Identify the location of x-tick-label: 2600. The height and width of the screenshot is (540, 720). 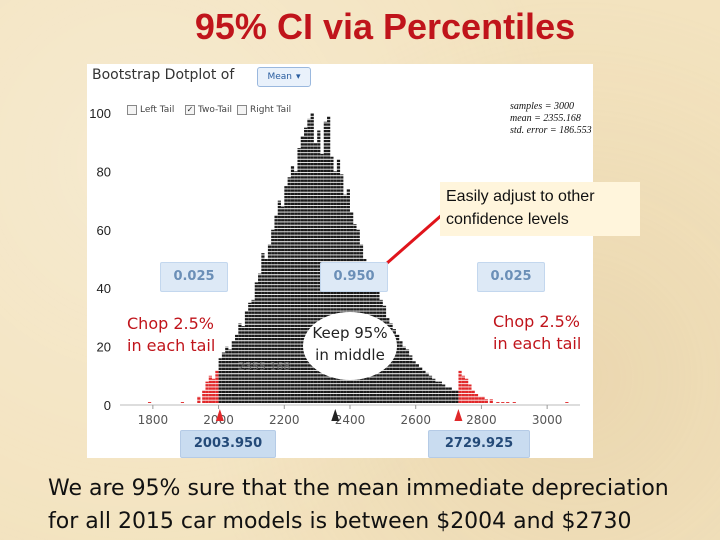
(415, 420).